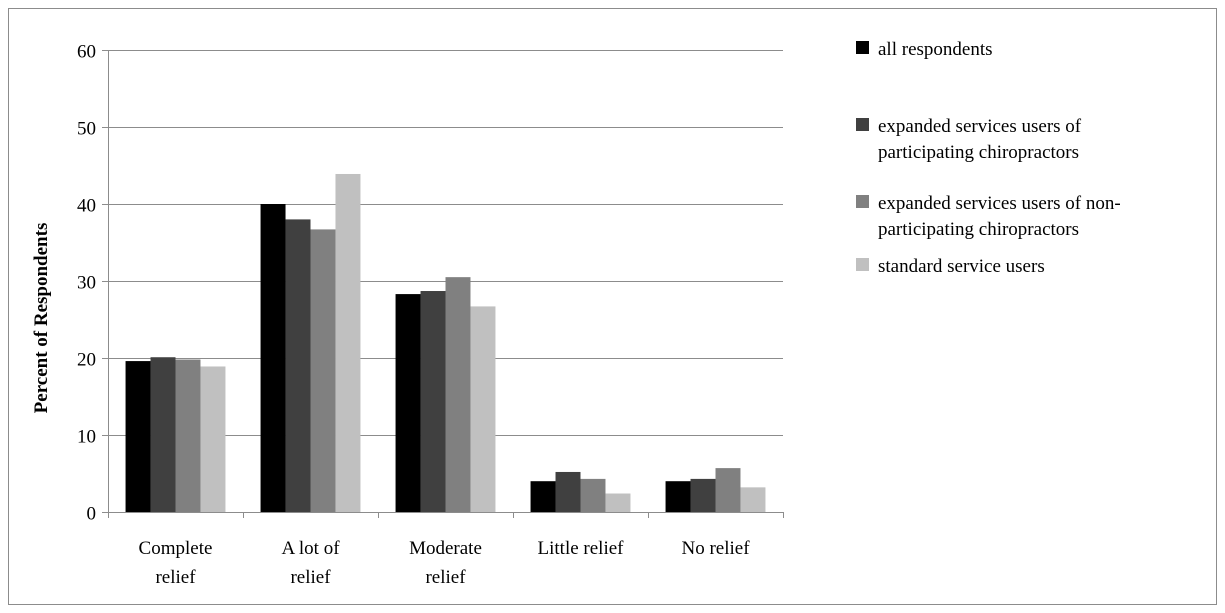 This screenshot has width=1225, height=613. Describe the element at coordinates (86, 360) in the screenshot. I see `y-tick-label: 20` at that location.